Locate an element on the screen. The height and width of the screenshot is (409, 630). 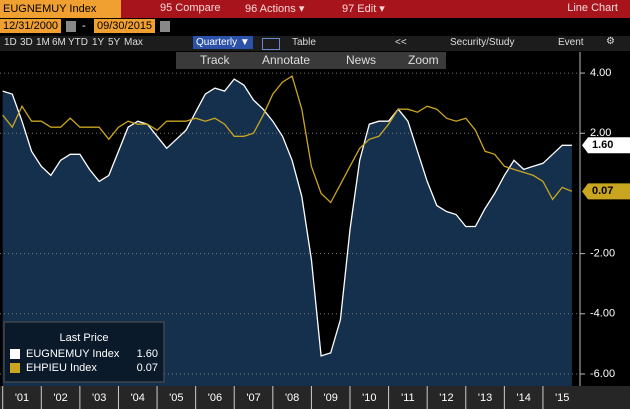
last-value-label: 1.60 is located at coordinates (602, 145).